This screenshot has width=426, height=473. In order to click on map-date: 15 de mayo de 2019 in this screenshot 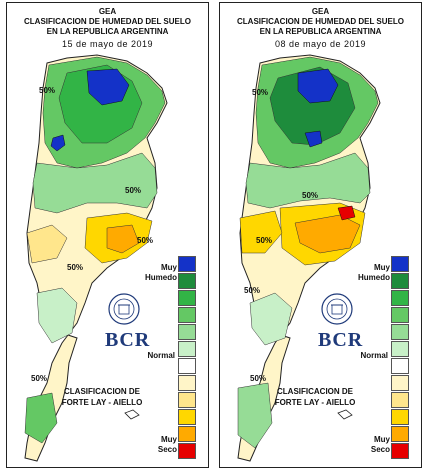, I will do `click(107, 44)`.